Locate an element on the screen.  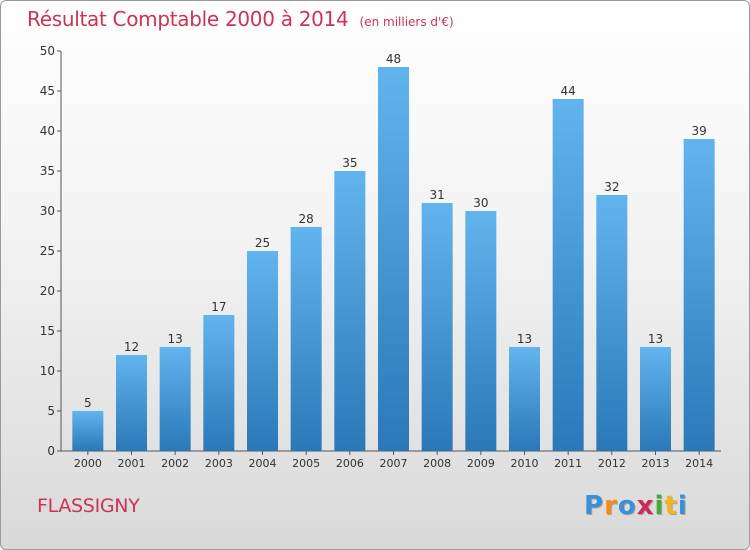
data-label: 31 is located at coordinates (437, 195).